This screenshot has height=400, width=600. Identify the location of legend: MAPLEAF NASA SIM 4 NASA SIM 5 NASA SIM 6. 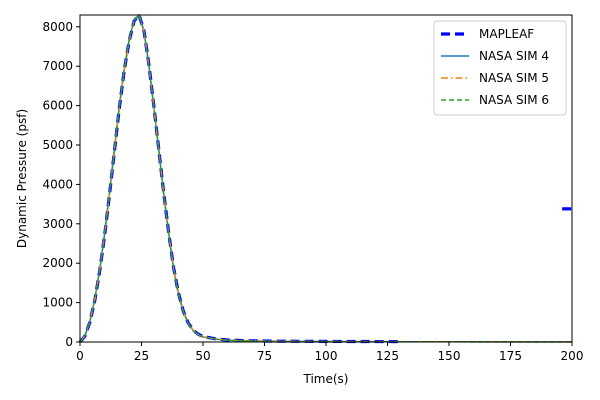
(500, 68).